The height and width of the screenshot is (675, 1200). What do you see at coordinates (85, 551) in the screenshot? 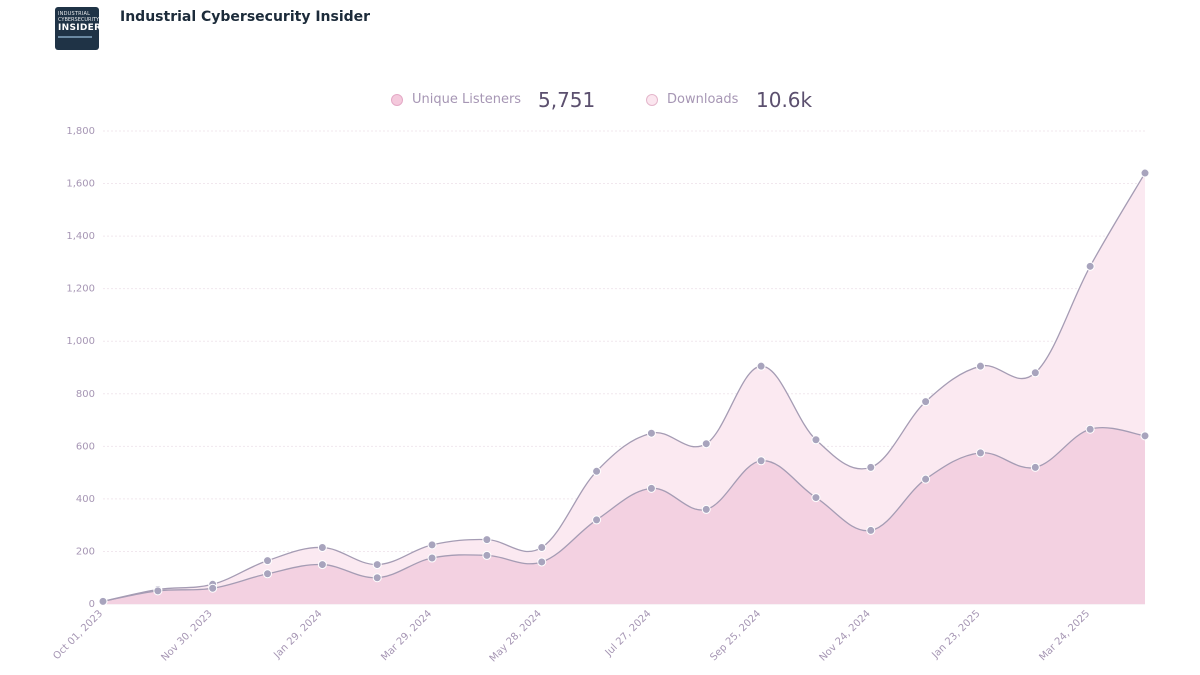
I see `y-tick-label: 200` at bounding box center [85, 551].